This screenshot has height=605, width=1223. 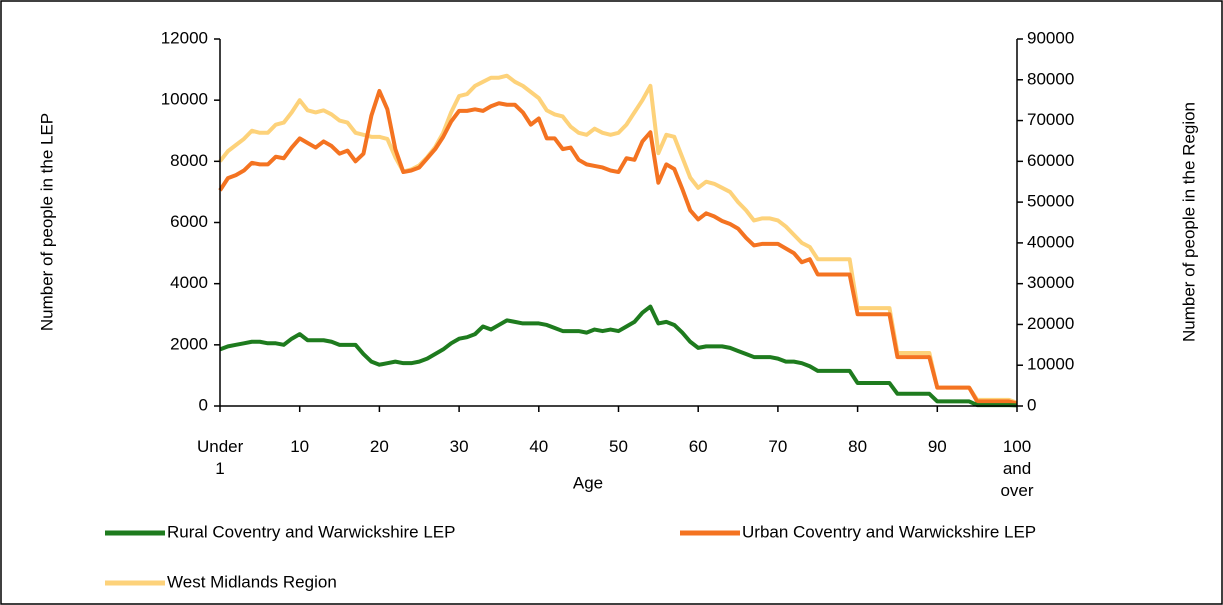 I want to click on y2-axis-label: Number of people in the Region, so click(x=1188, y=222).